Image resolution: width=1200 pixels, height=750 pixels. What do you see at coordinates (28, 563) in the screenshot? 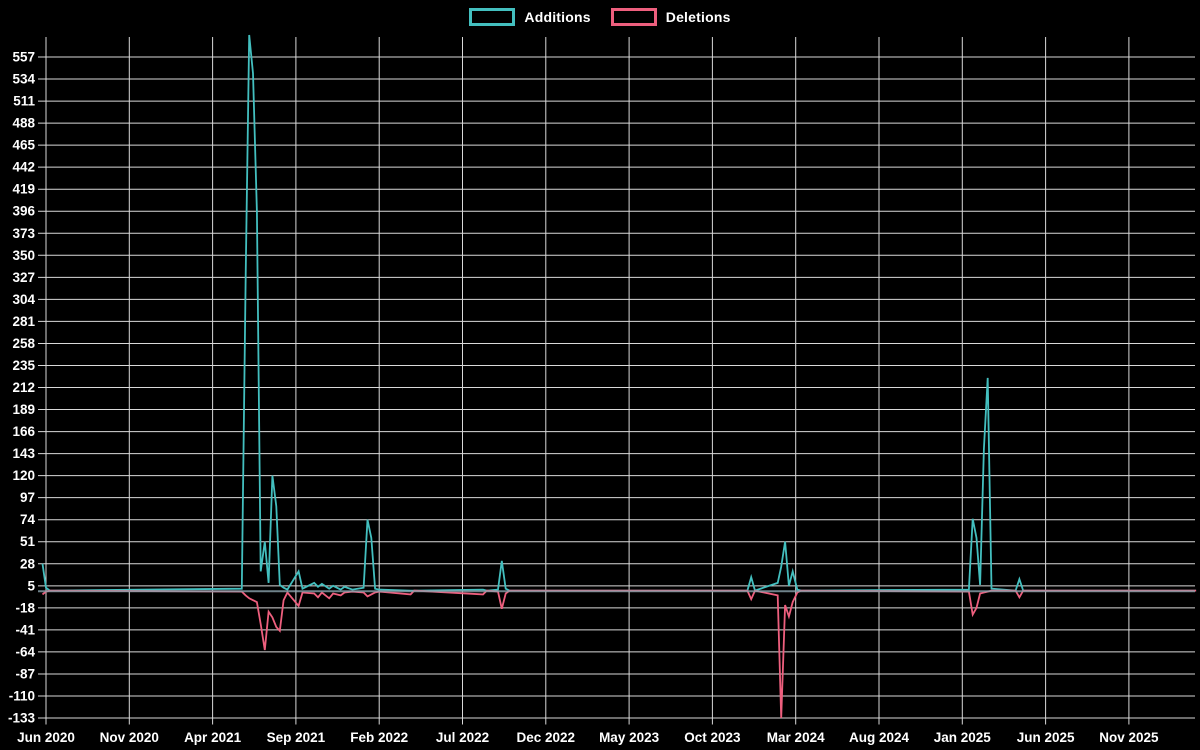
I see `svg-text: 28` at bounding box center [28, 563].